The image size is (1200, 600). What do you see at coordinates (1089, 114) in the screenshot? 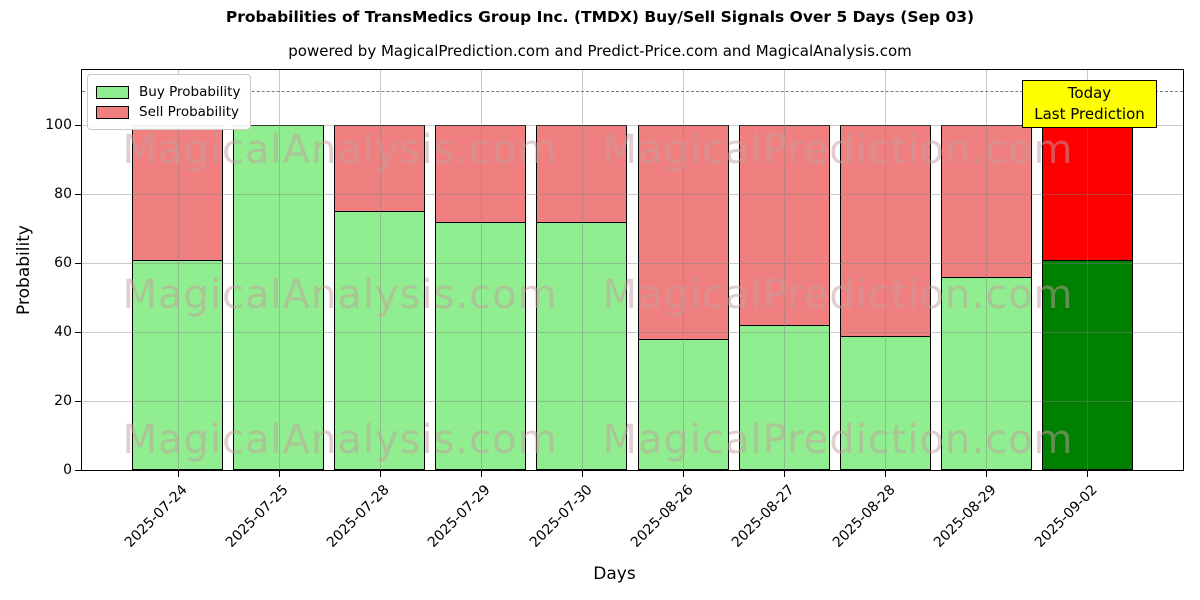
I see `annotation-line-2: Last Prediction` at bounding box center [1089, 114].